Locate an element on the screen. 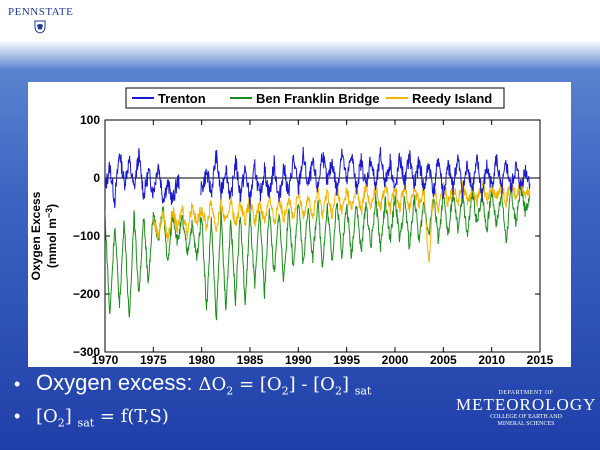  bullet-oxygen-excess: • Oxygen excess: ΔO2 = [O2] - [O2] sat is located at coordinates (192, 388).